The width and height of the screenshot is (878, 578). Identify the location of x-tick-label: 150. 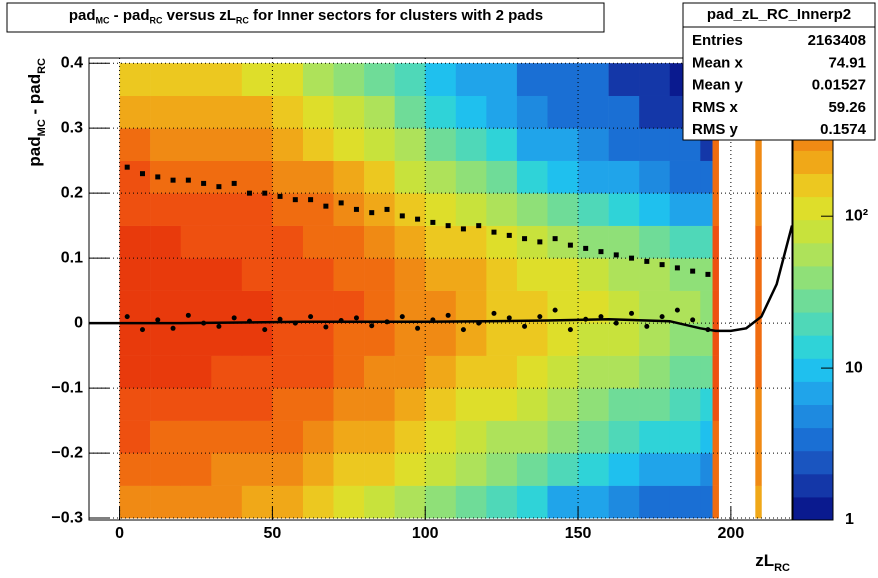
(578, 533).